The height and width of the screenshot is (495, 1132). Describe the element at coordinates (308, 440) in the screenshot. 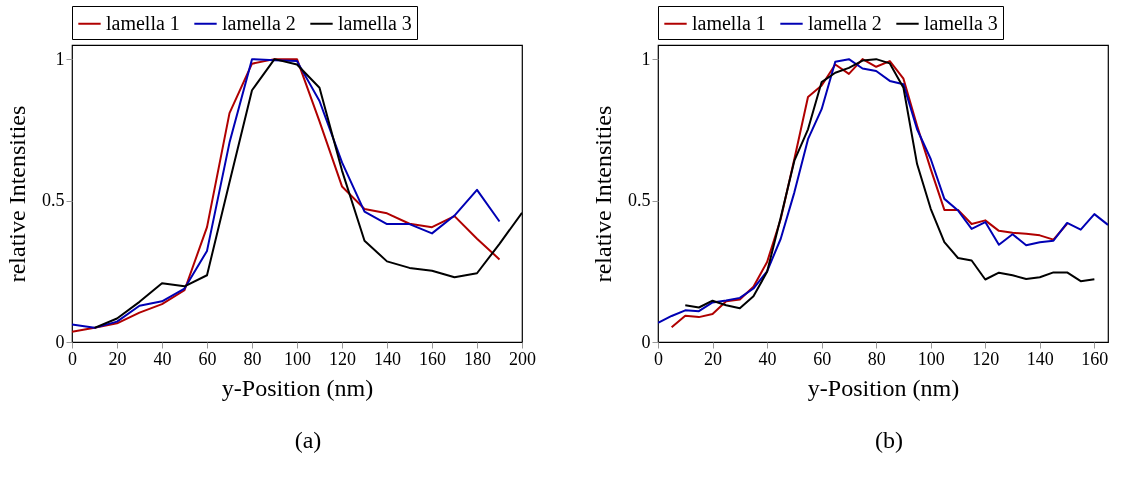

I see `text: (a)` at that location.